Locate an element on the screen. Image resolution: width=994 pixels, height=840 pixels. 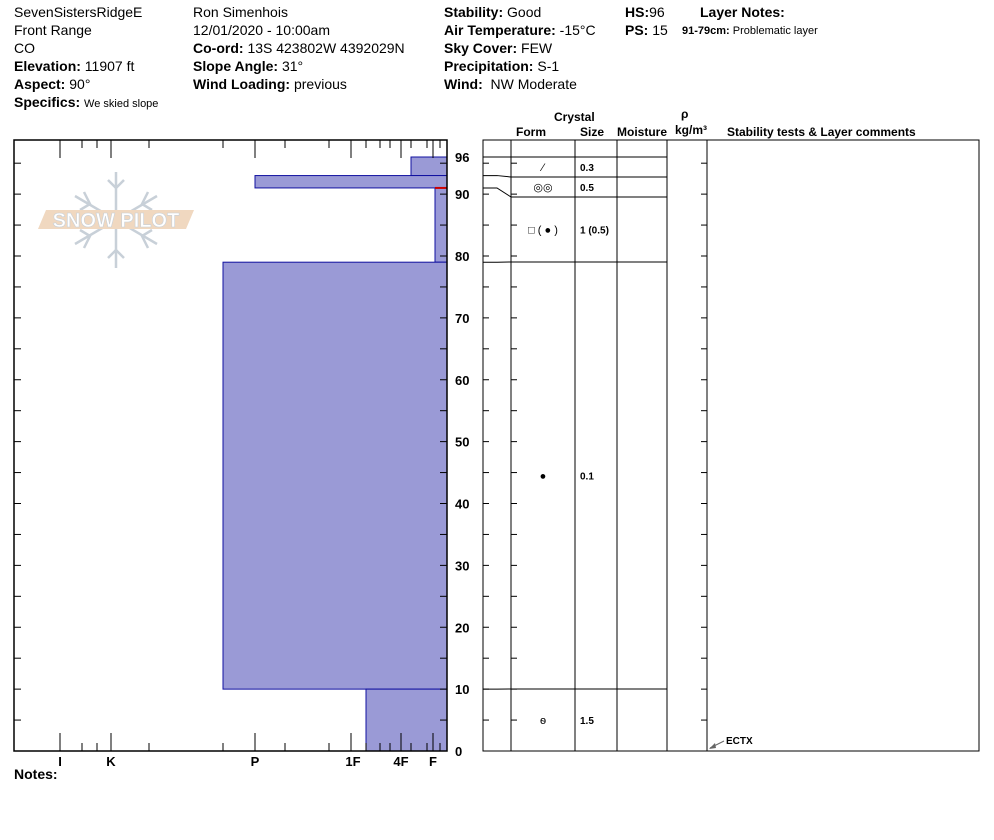
stability-value: Good is located at coordinates (524, 12).